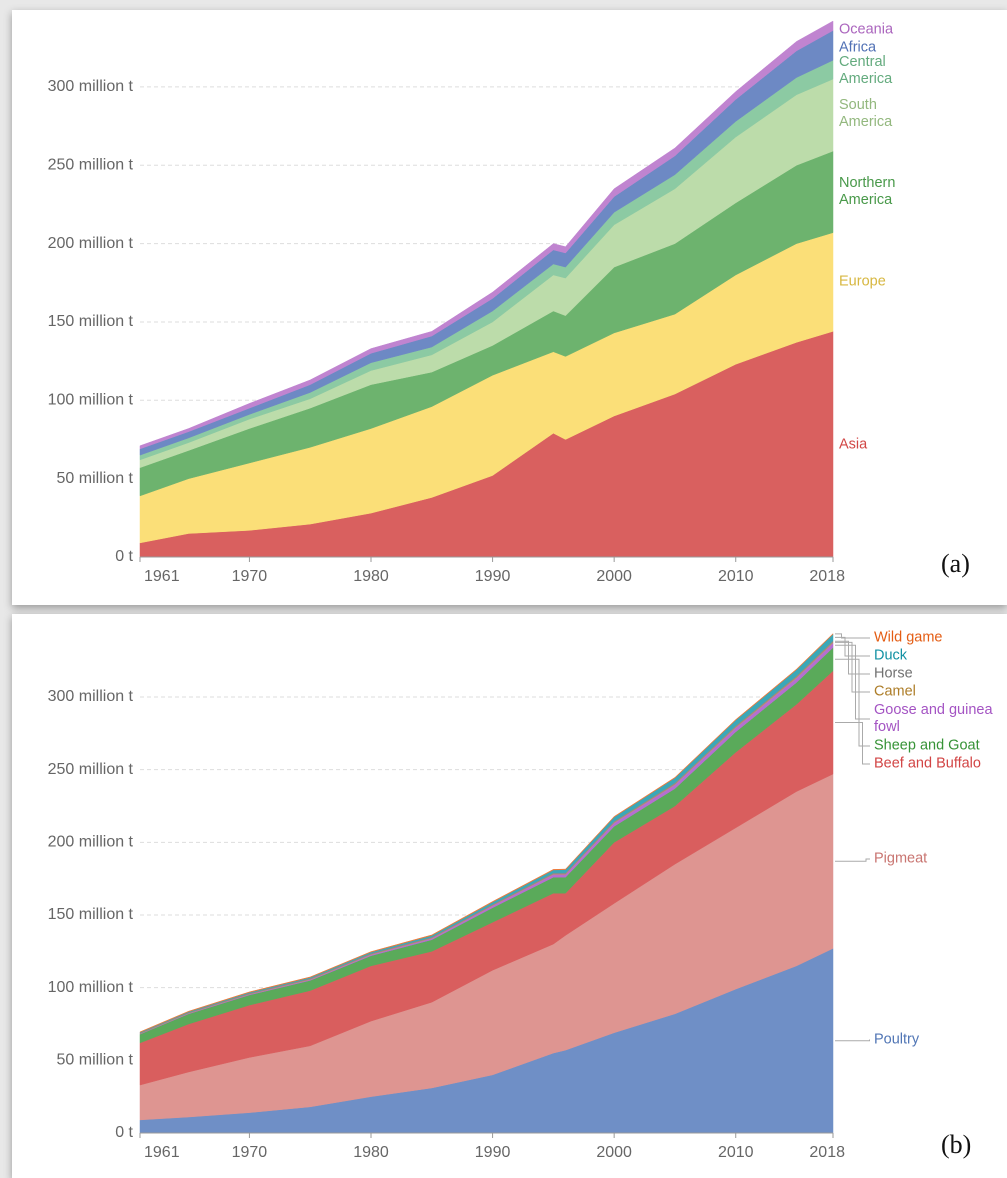 The height and width of the screenshot is (1178, 1007). I want to click on series-label: Goose and guinea fowl, so click(933, 718).